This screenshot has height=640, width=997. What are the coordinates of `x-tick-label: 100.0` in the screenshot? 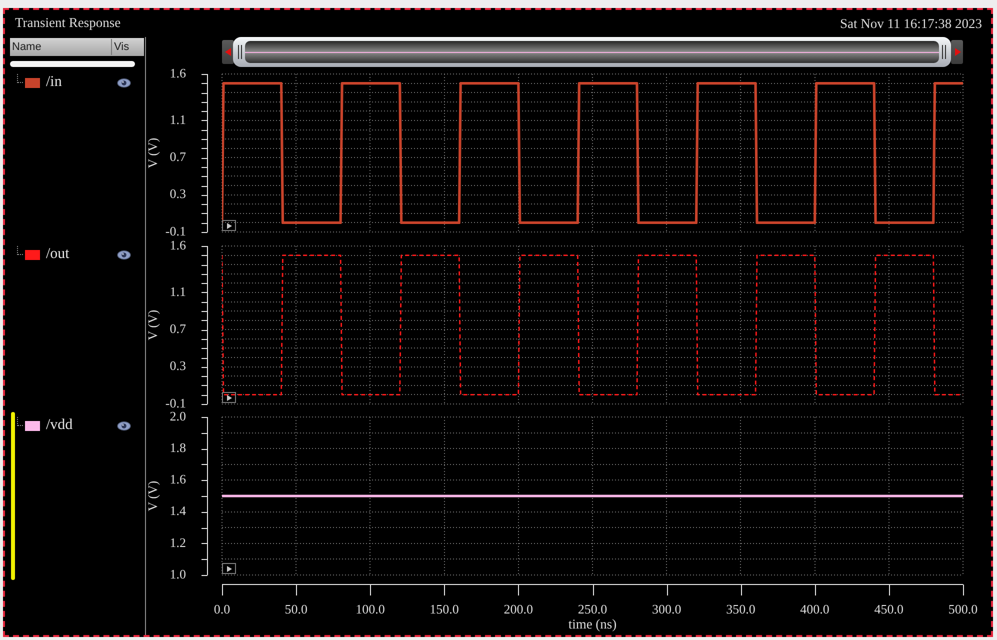 It's located at (370, 608).